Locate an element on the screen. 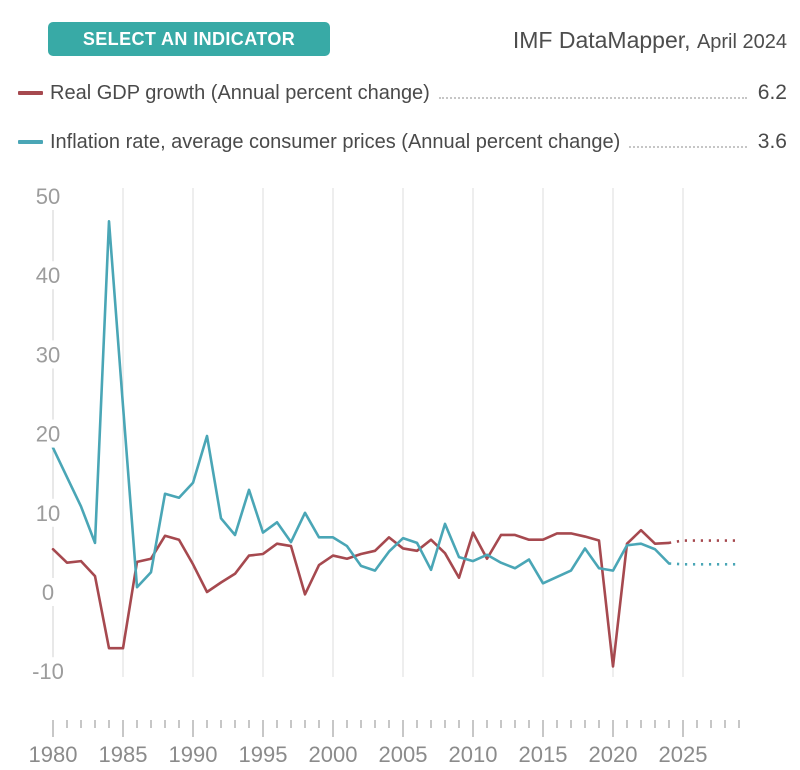  gdp-projection-line is located at coordinates (703, 542).